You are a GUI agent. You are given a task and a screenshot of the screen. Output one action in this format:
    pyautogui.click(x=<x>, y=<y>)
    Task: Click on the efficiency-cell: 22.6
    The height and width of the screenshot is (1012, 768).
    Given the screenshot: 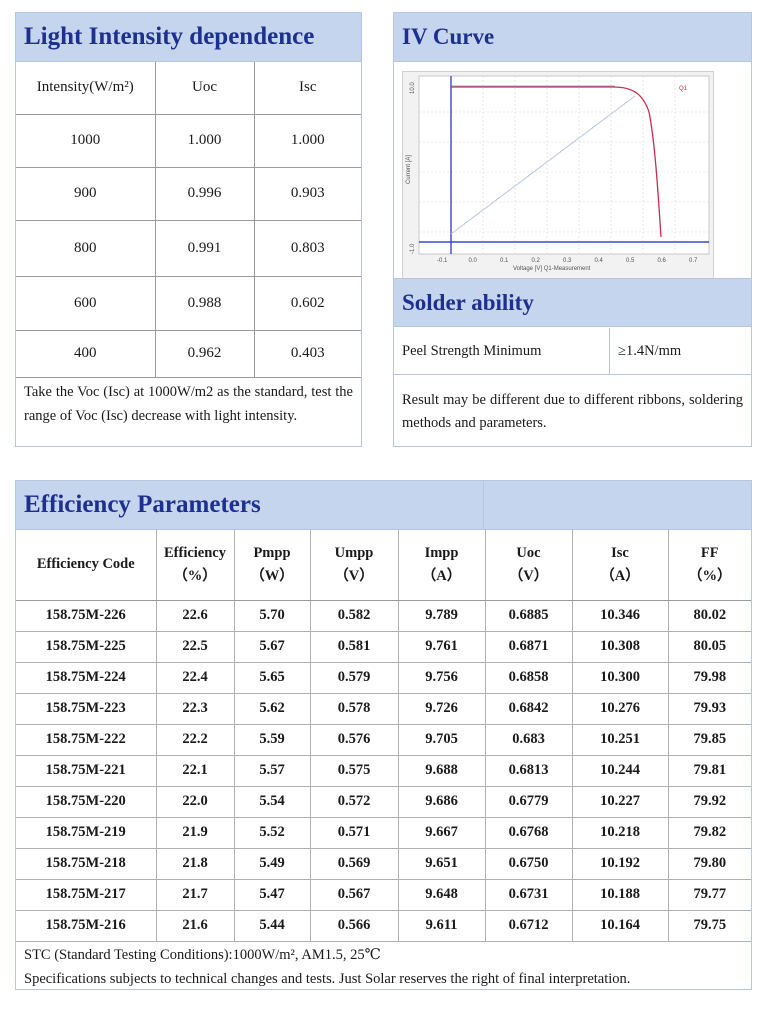 What is the action you would take?
    pyautogui.click(x=195, y=616)
    